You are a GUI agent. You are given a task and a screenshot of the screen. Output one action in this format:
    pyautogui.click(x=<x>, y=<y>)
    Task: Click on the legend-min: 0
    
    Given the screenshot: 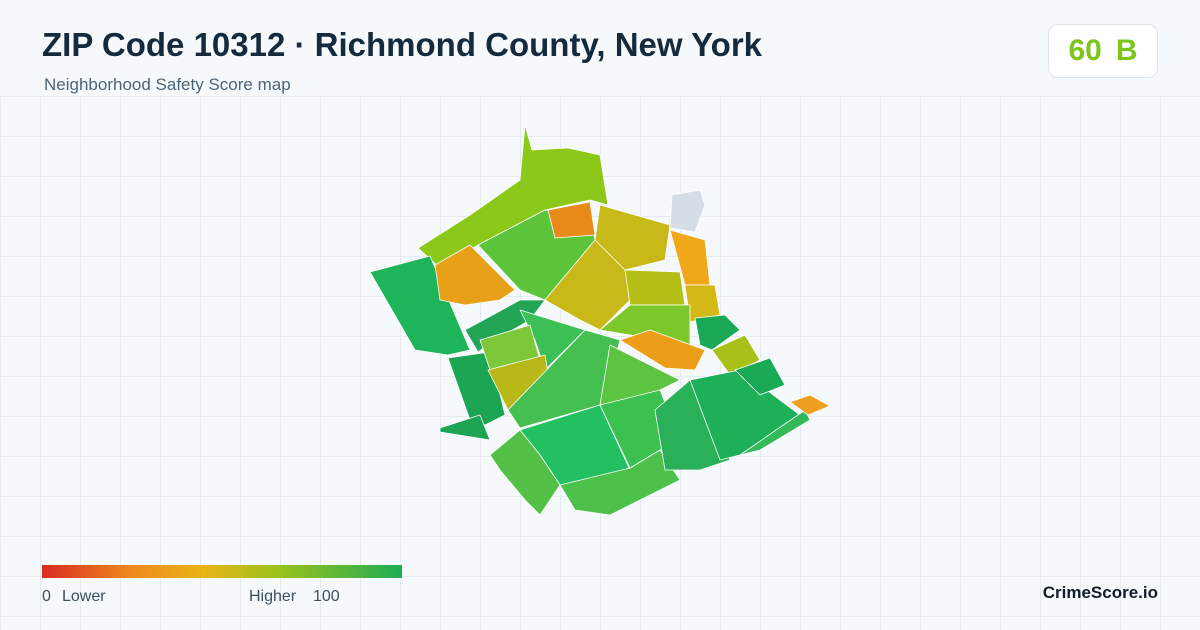 What is the action you would take?
    pyautogui.click(x=46, y=596)
    